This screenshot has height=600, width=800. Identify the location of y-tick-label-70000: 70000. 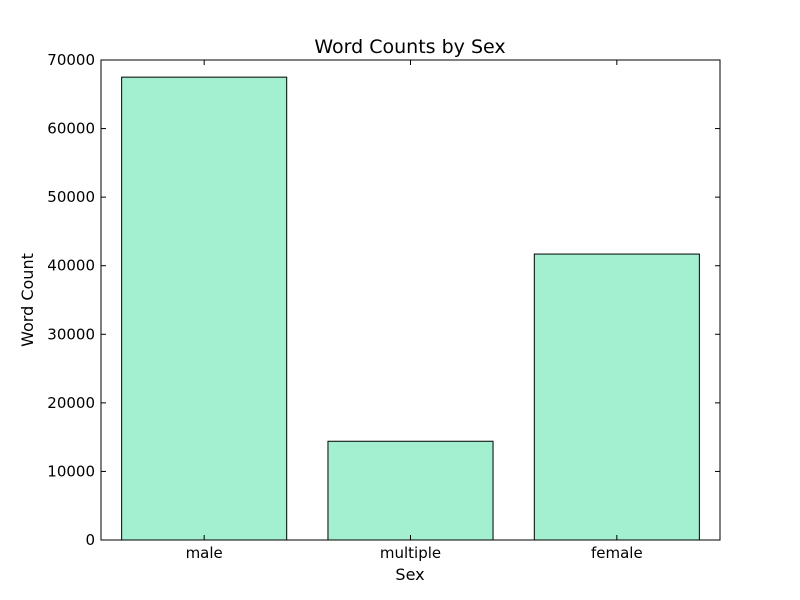
(71, 60).